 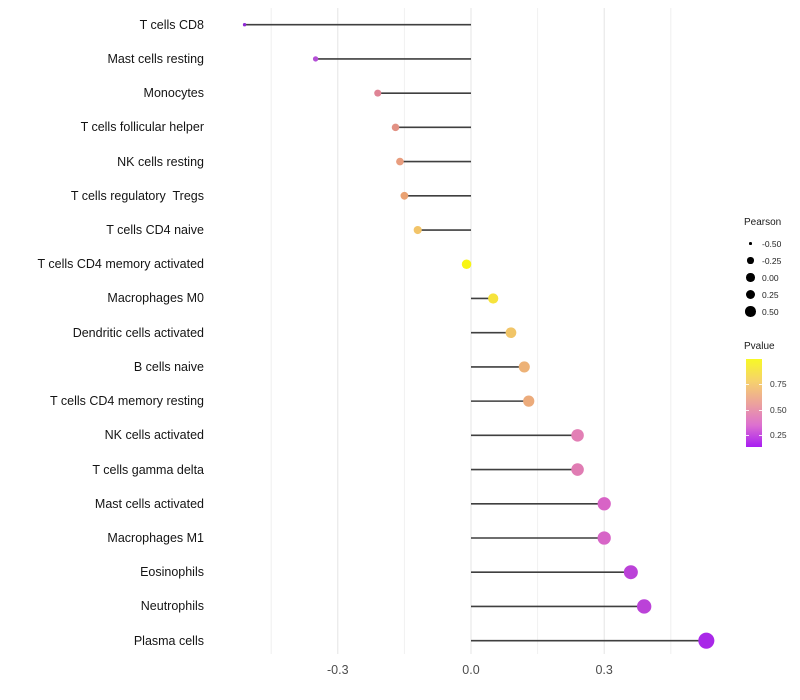 I want to click on colorbar-label: 0.75, so click(x=778, y=384).